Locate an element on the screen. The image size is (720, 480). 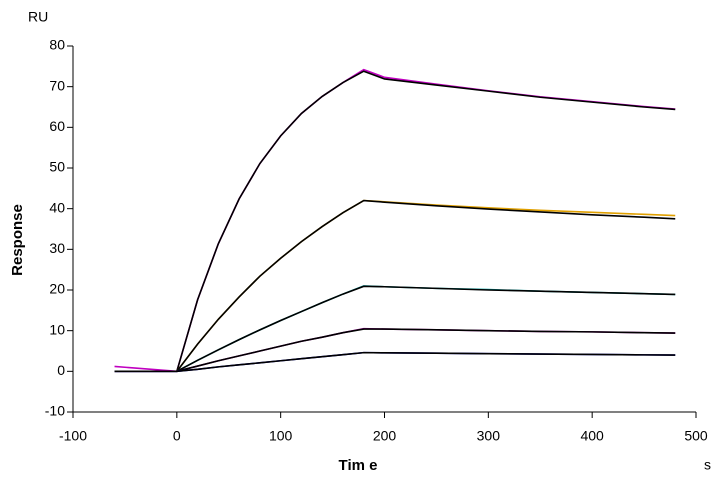
y-tick-label: 50 is located at coordinates (57, 167).